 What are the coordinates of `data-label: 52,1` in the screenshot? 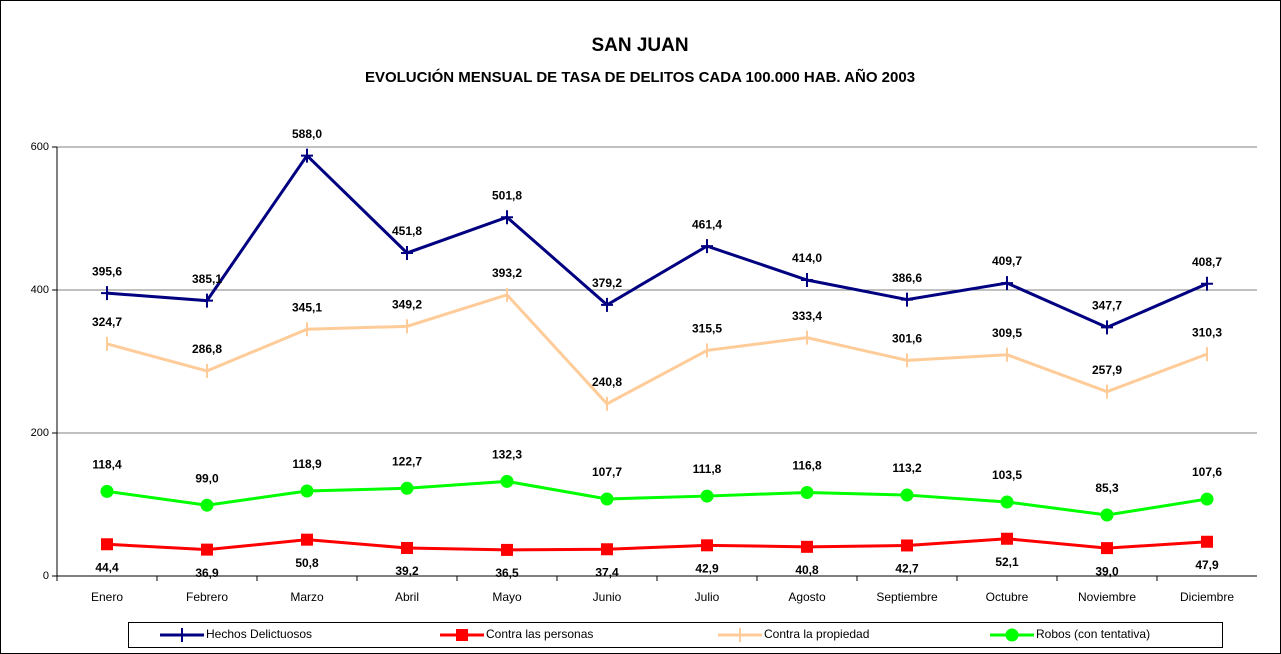 It's located at (1007, 562).